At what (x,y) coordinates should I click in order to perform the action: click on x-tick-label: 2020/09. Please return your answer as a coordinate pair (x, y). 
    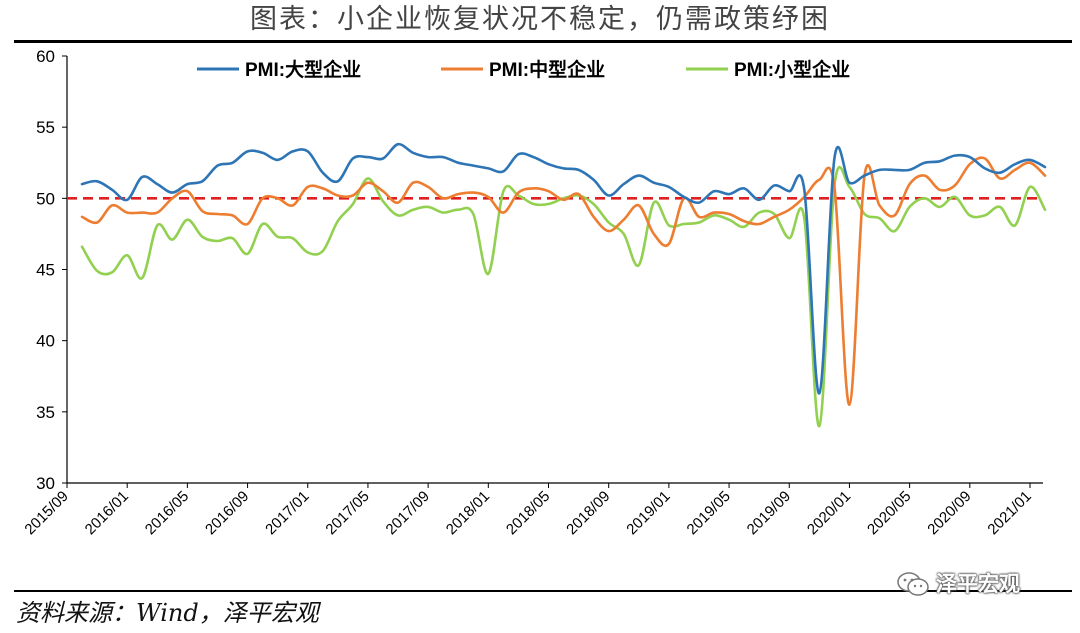
    Looking at the image, I should click on (949, 513).